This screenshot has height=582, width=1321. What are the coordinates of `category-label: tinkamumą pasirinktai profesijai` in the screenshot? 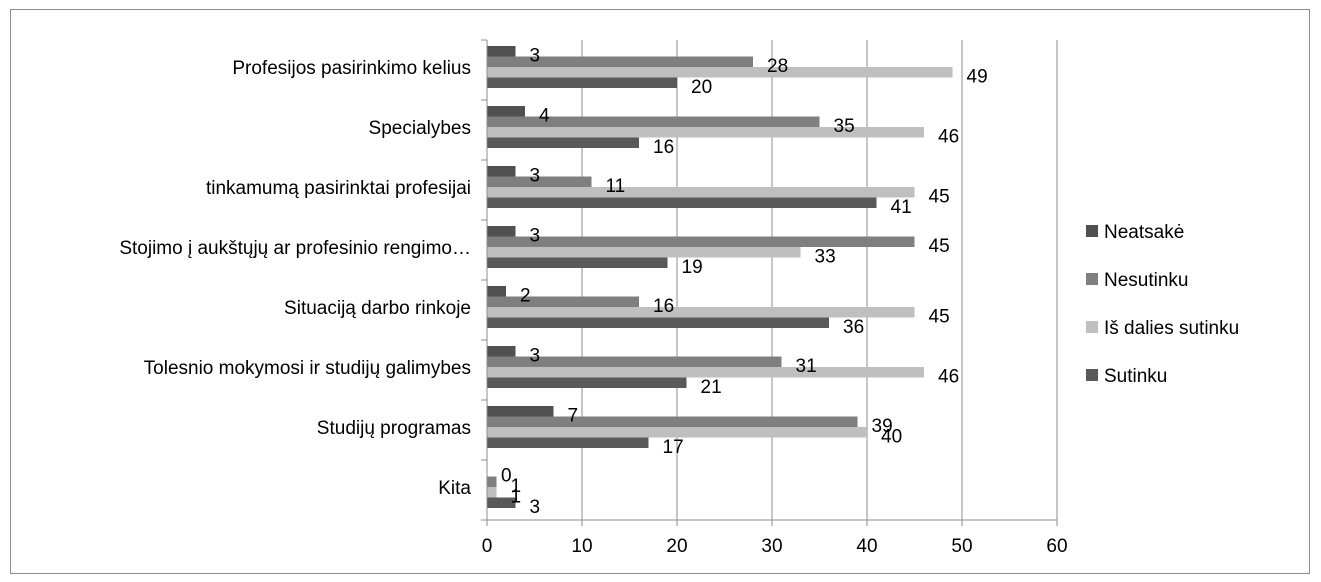 It's located at (338, 188).